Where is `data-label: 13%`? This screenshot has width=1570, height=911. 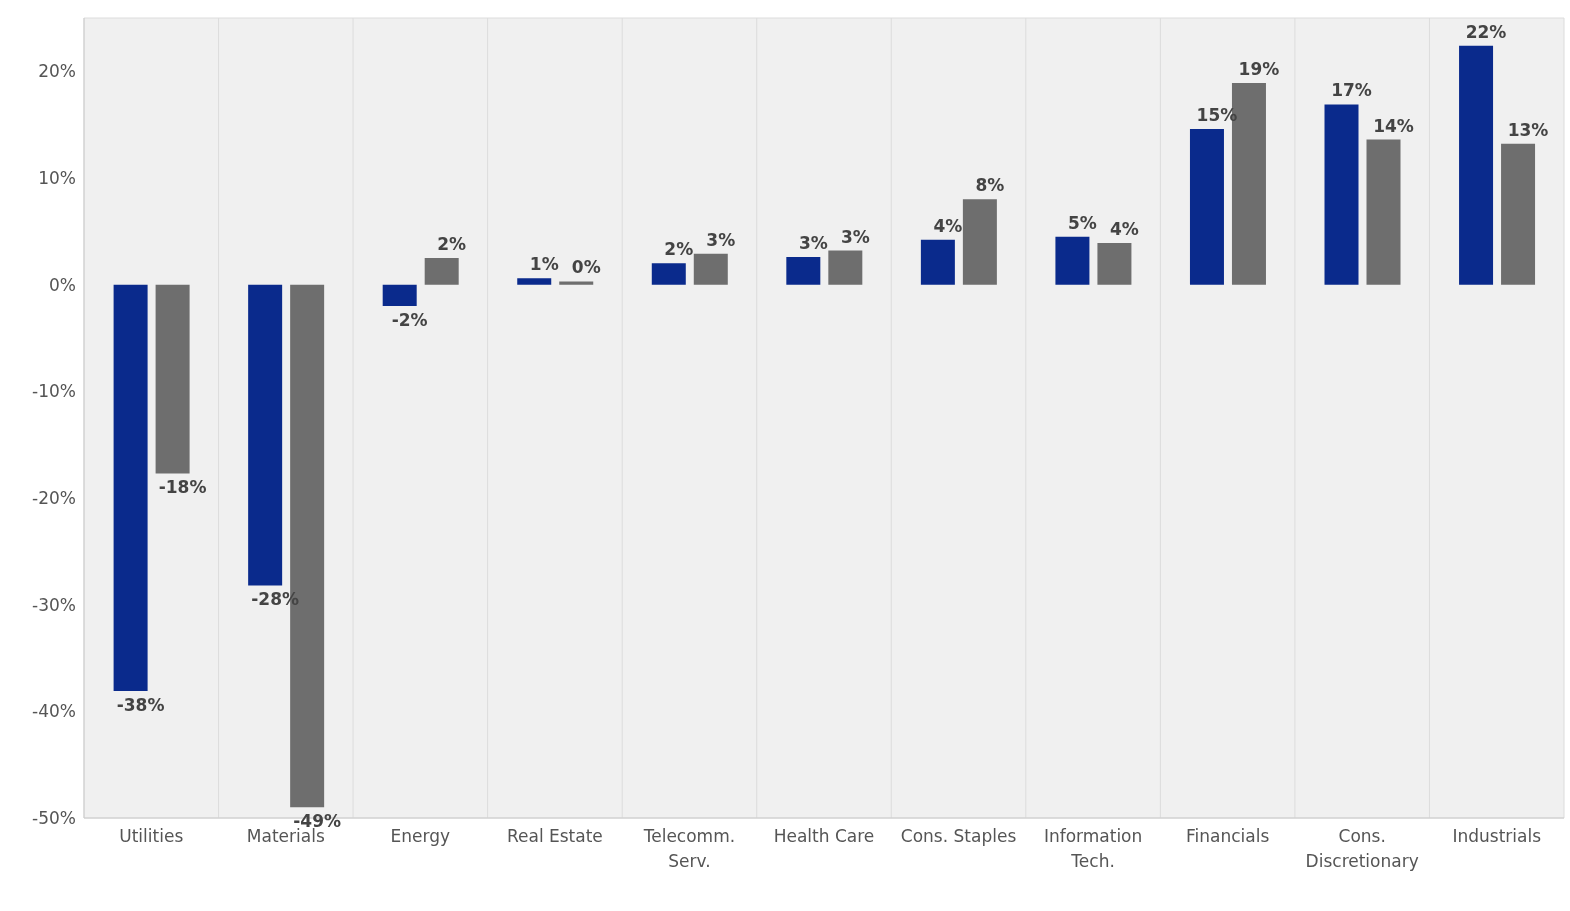 data-label: 13% is located at coordinates (1528, 129).